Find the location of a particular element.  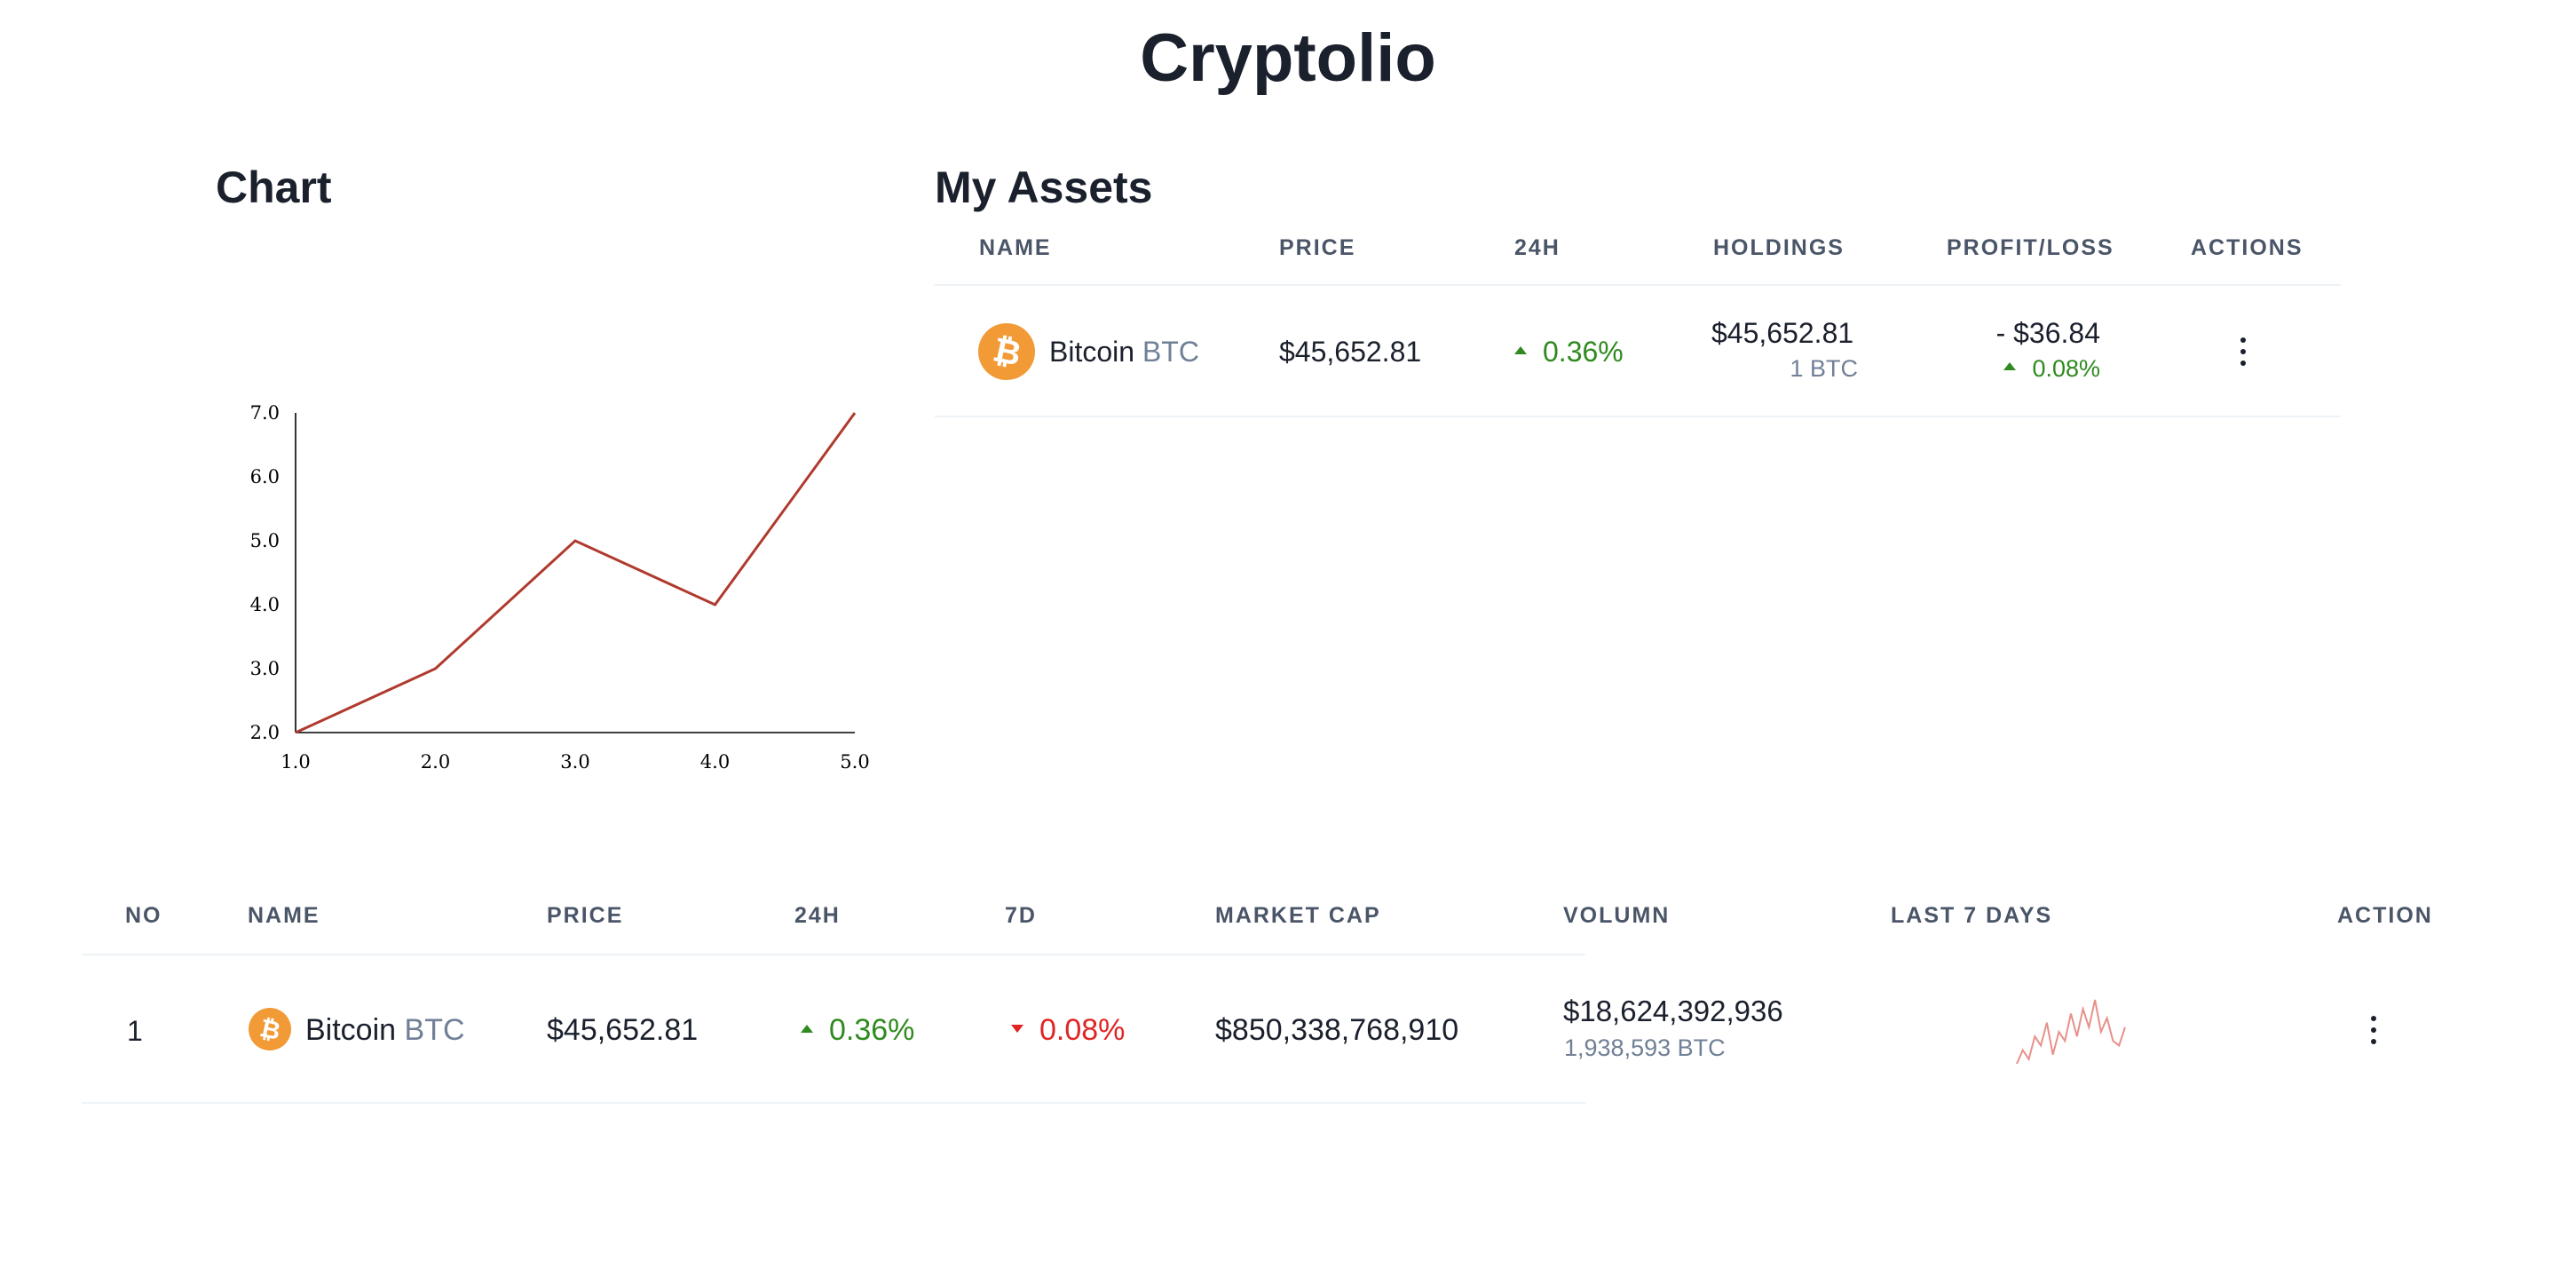

arrow-down-icon is located at coordinates (1017, 1028).